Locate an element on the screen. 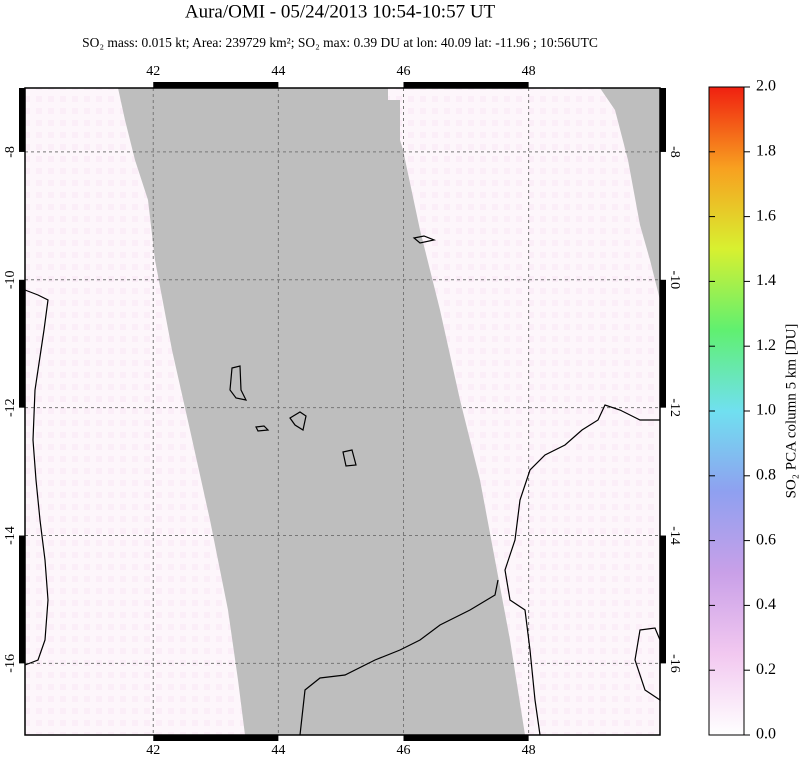 The width and height of the screenshot is (807, 764). colorbar-tick-label: 0.8 is located at coordinates (766, 474).